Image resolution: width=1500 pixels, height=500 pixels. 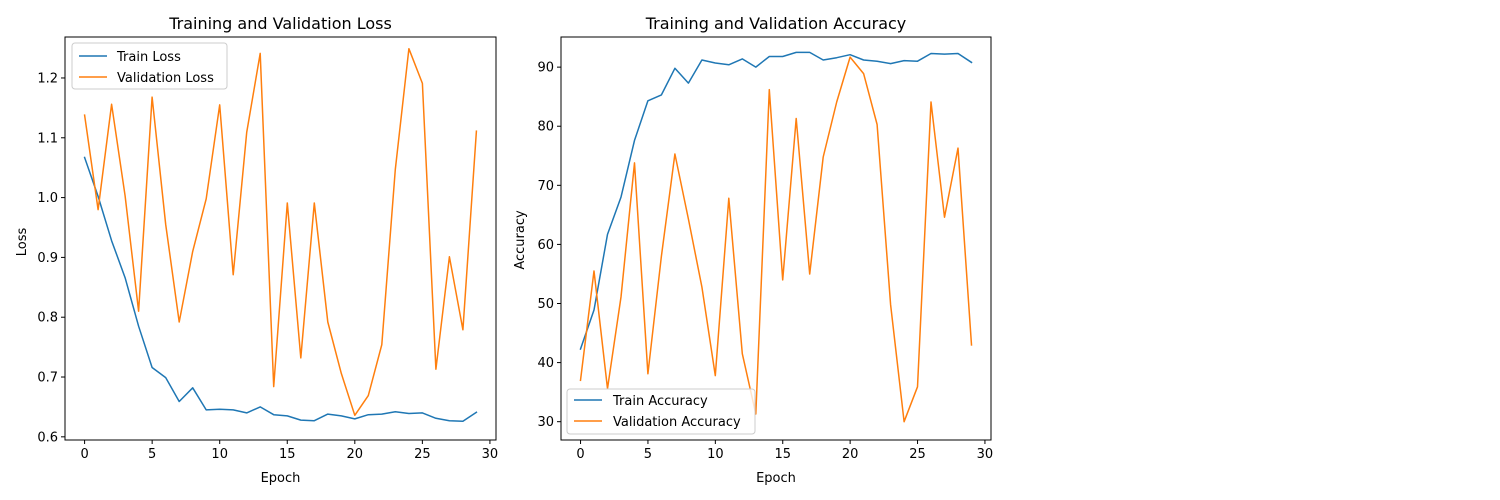 I want to click on loss-y-tick-label: 1.0, so click(x=47, y=198).